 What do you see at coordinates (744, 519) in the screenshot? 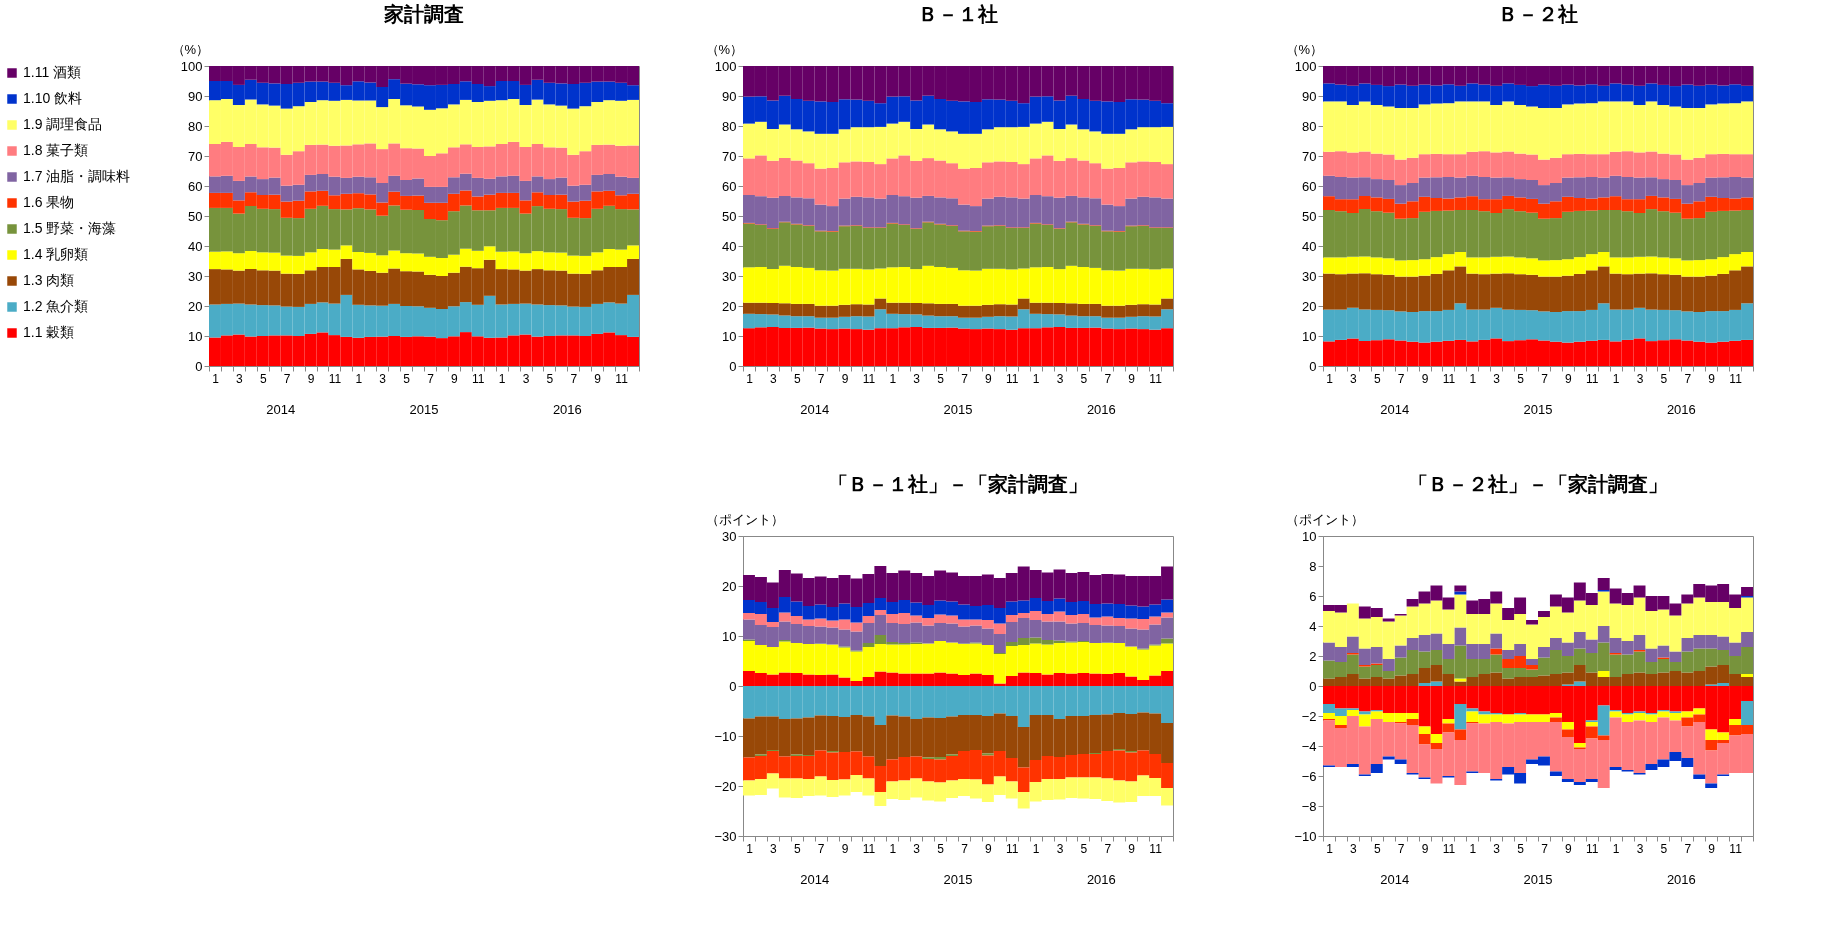
I see `y-axis-title: （ポイント）` at bounding box center [744, 519].